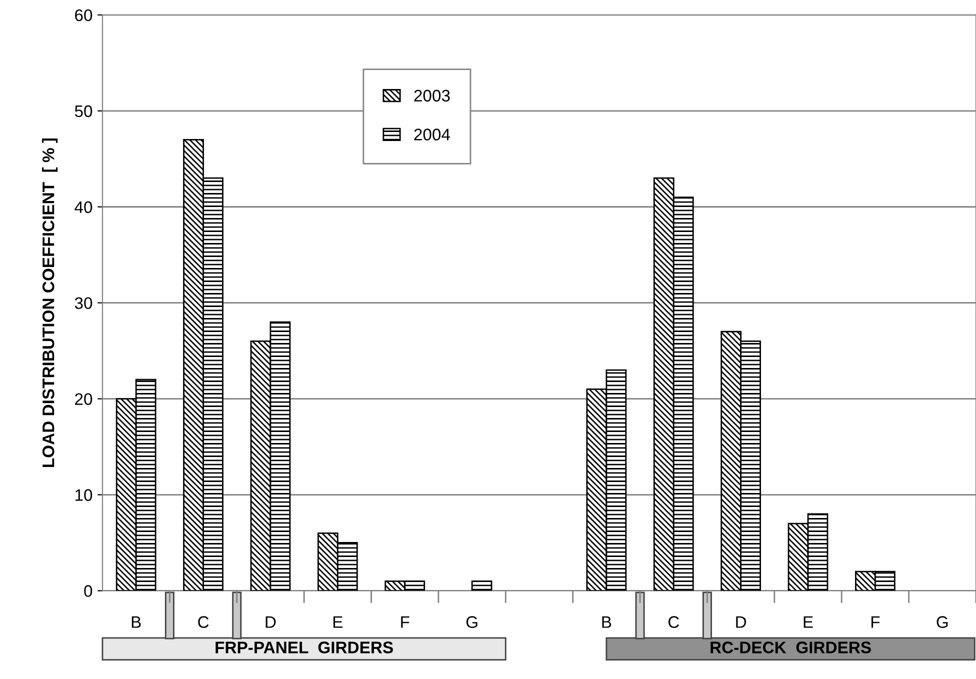  I want to click on y-axis-title: LOAD DISTRIBUTION COEFFICIENT [ % ], so click(50, 302).